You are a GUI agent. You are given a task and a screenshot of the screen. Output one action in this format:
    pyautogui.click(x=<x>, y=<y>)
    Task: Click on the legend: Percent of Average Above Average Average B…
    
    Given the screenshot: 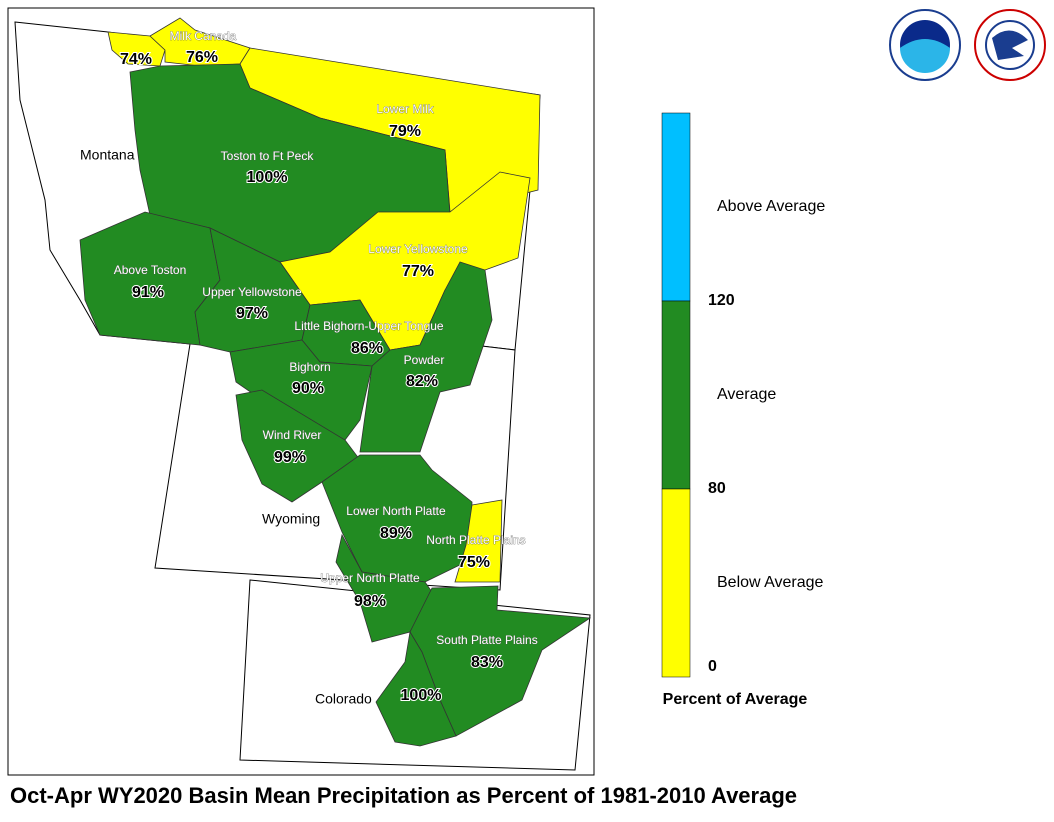 What is the action you would take?
    pyautogui.click(x=743, y=410)
    